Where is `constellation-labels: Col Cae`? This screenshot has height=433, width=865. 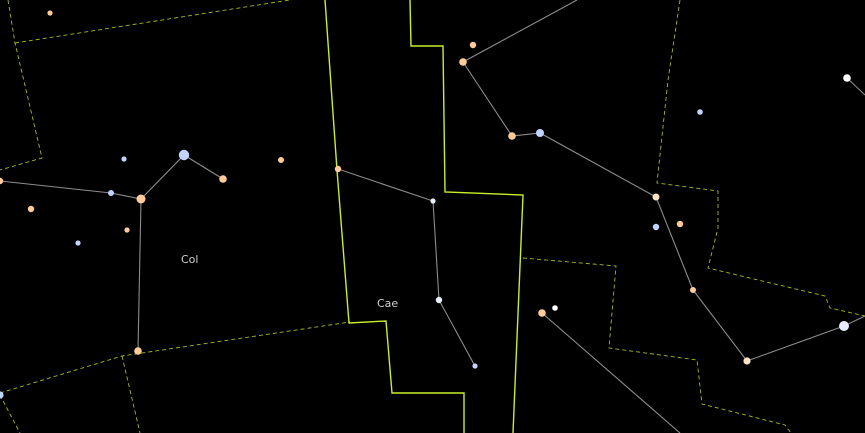 constellation-labels: Col Cae is located at coordinates (289, 281).